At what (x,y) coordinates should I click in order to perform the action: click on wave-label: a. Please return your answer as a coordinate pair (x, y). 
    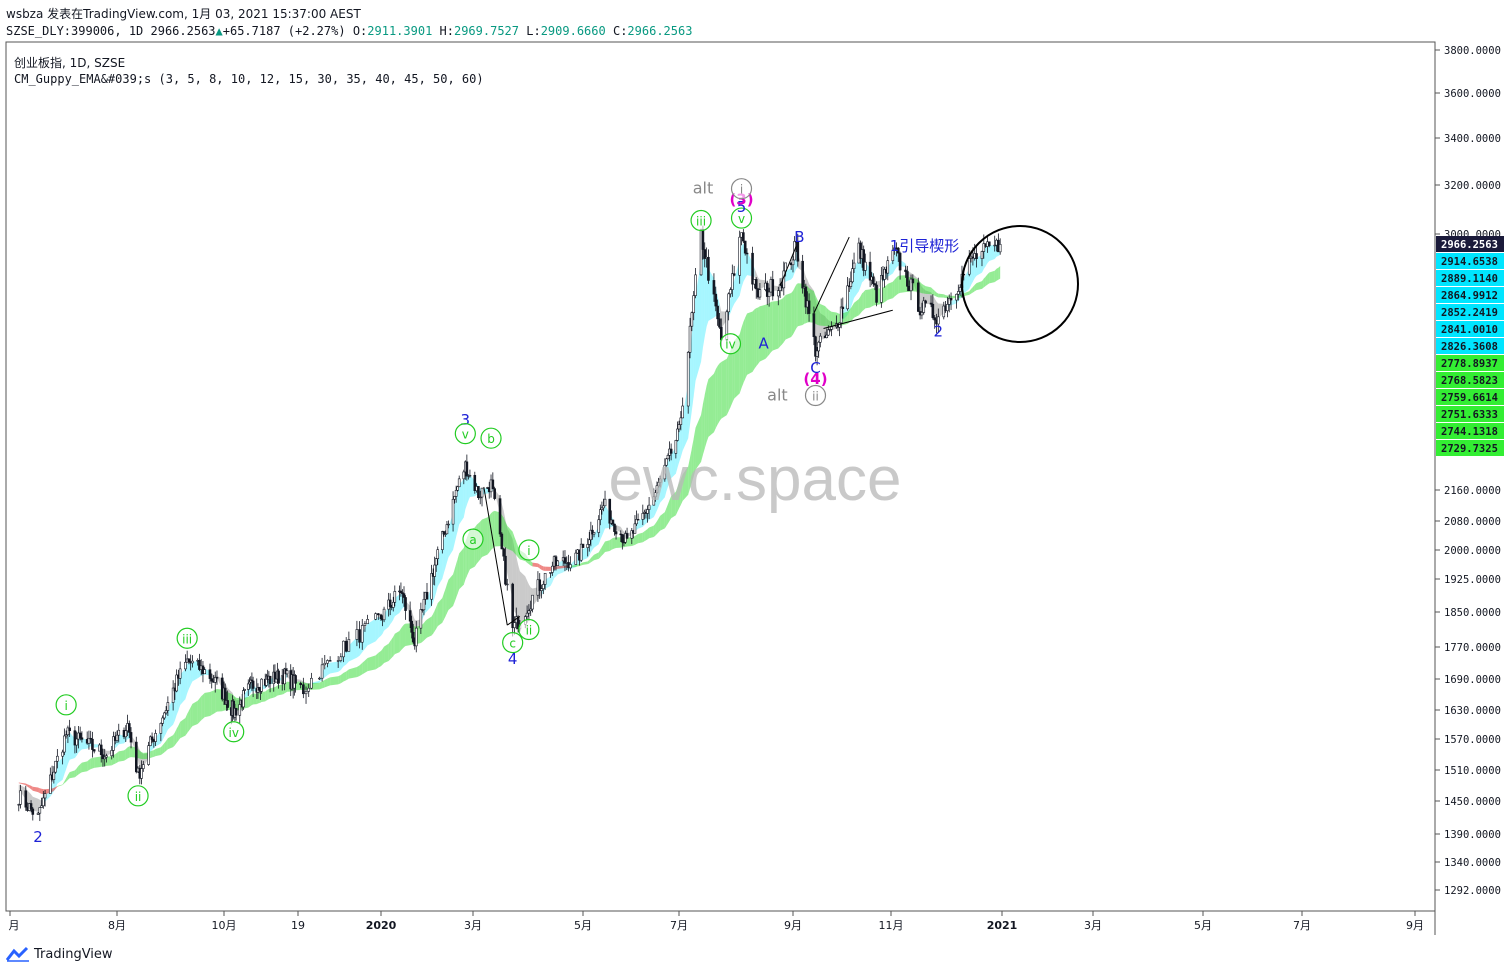
    Looking at the image, I should click on (472, 540).